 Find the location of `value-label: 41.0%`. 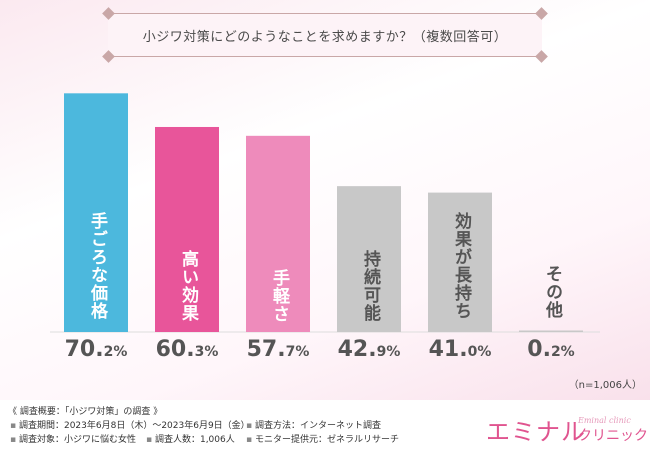

value-label: 41.0% is located at coordinates (460, 349).